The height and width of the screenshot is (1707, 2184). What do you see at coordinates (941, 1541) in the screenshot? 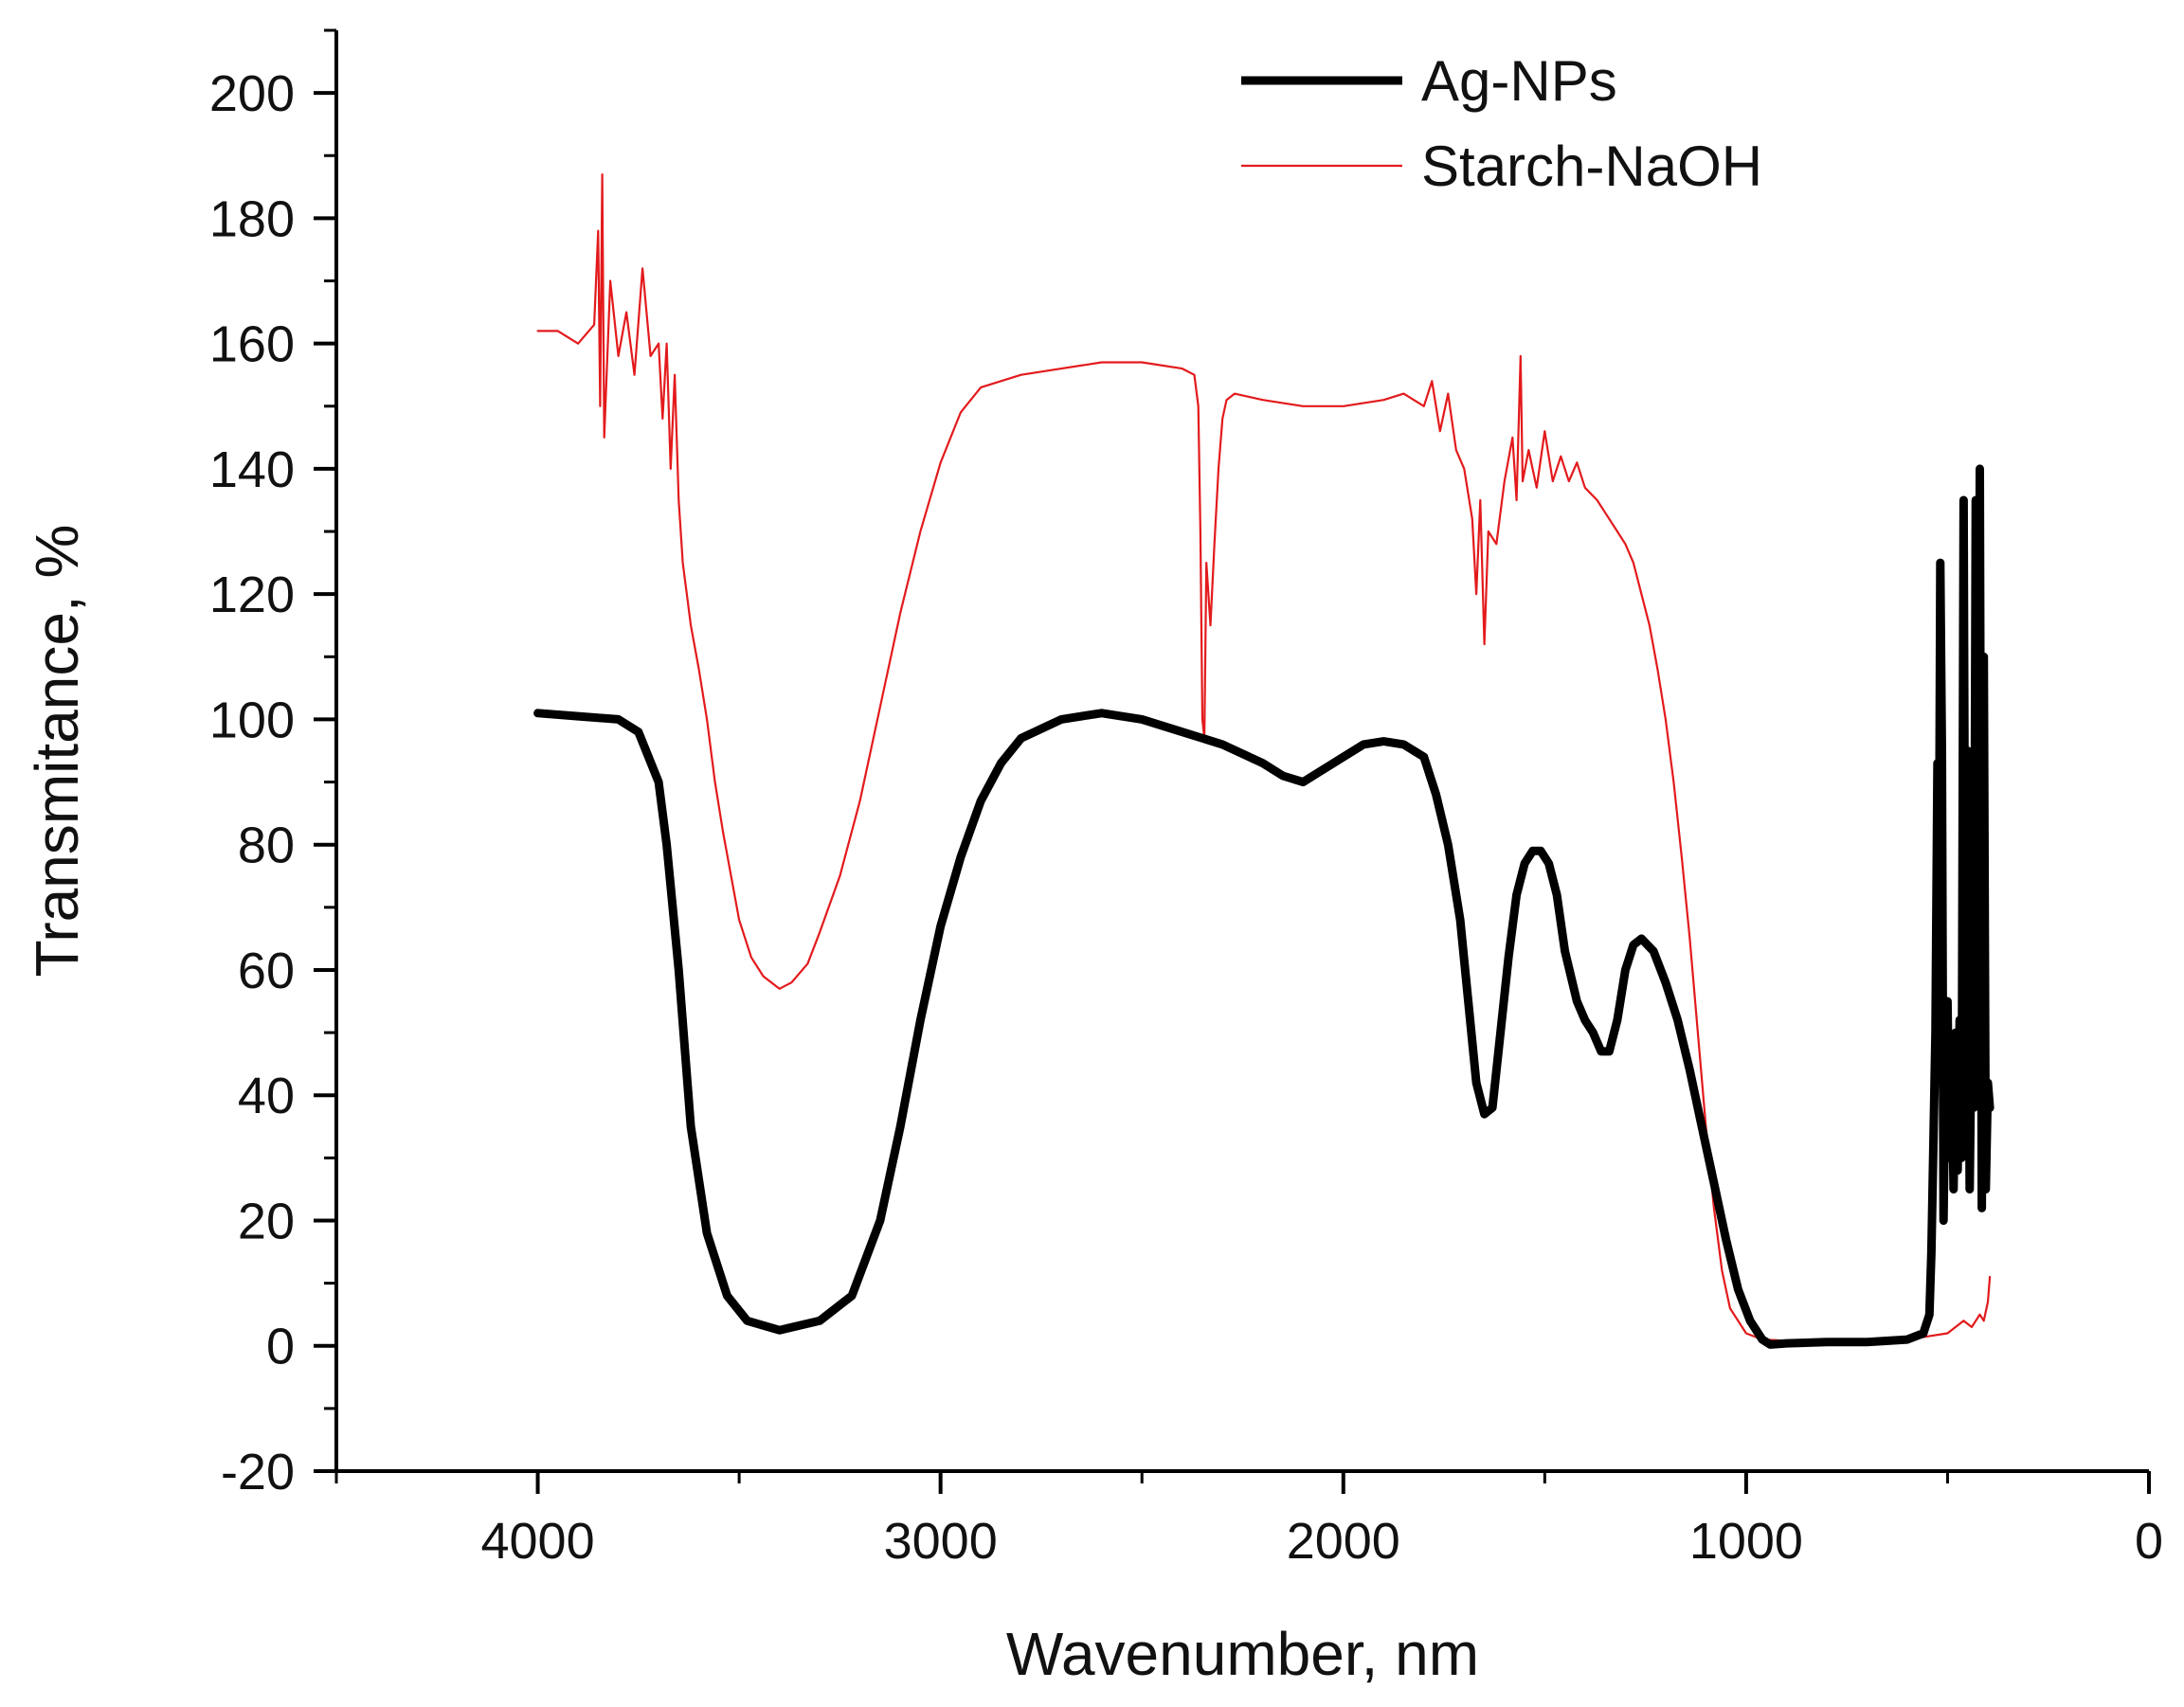
I see `x-tick-label: 3000` at bounding box center [941, 1541].